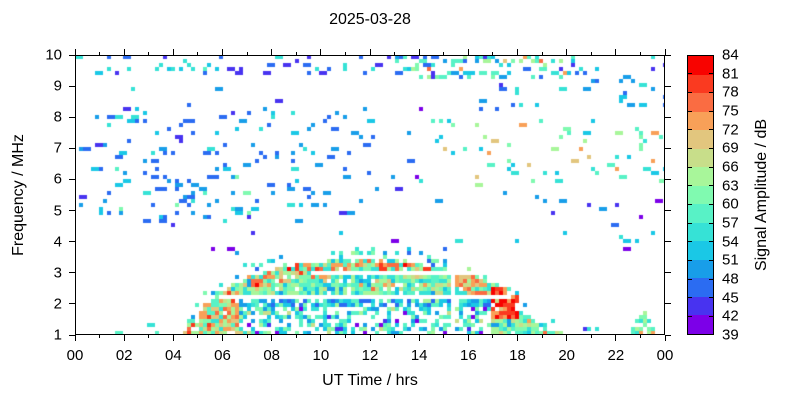 This screenshot has height=400, width=800. Describe the element at coordinates (173, 355) in the screenshot. I see `x-tick-label: 04` at that location.